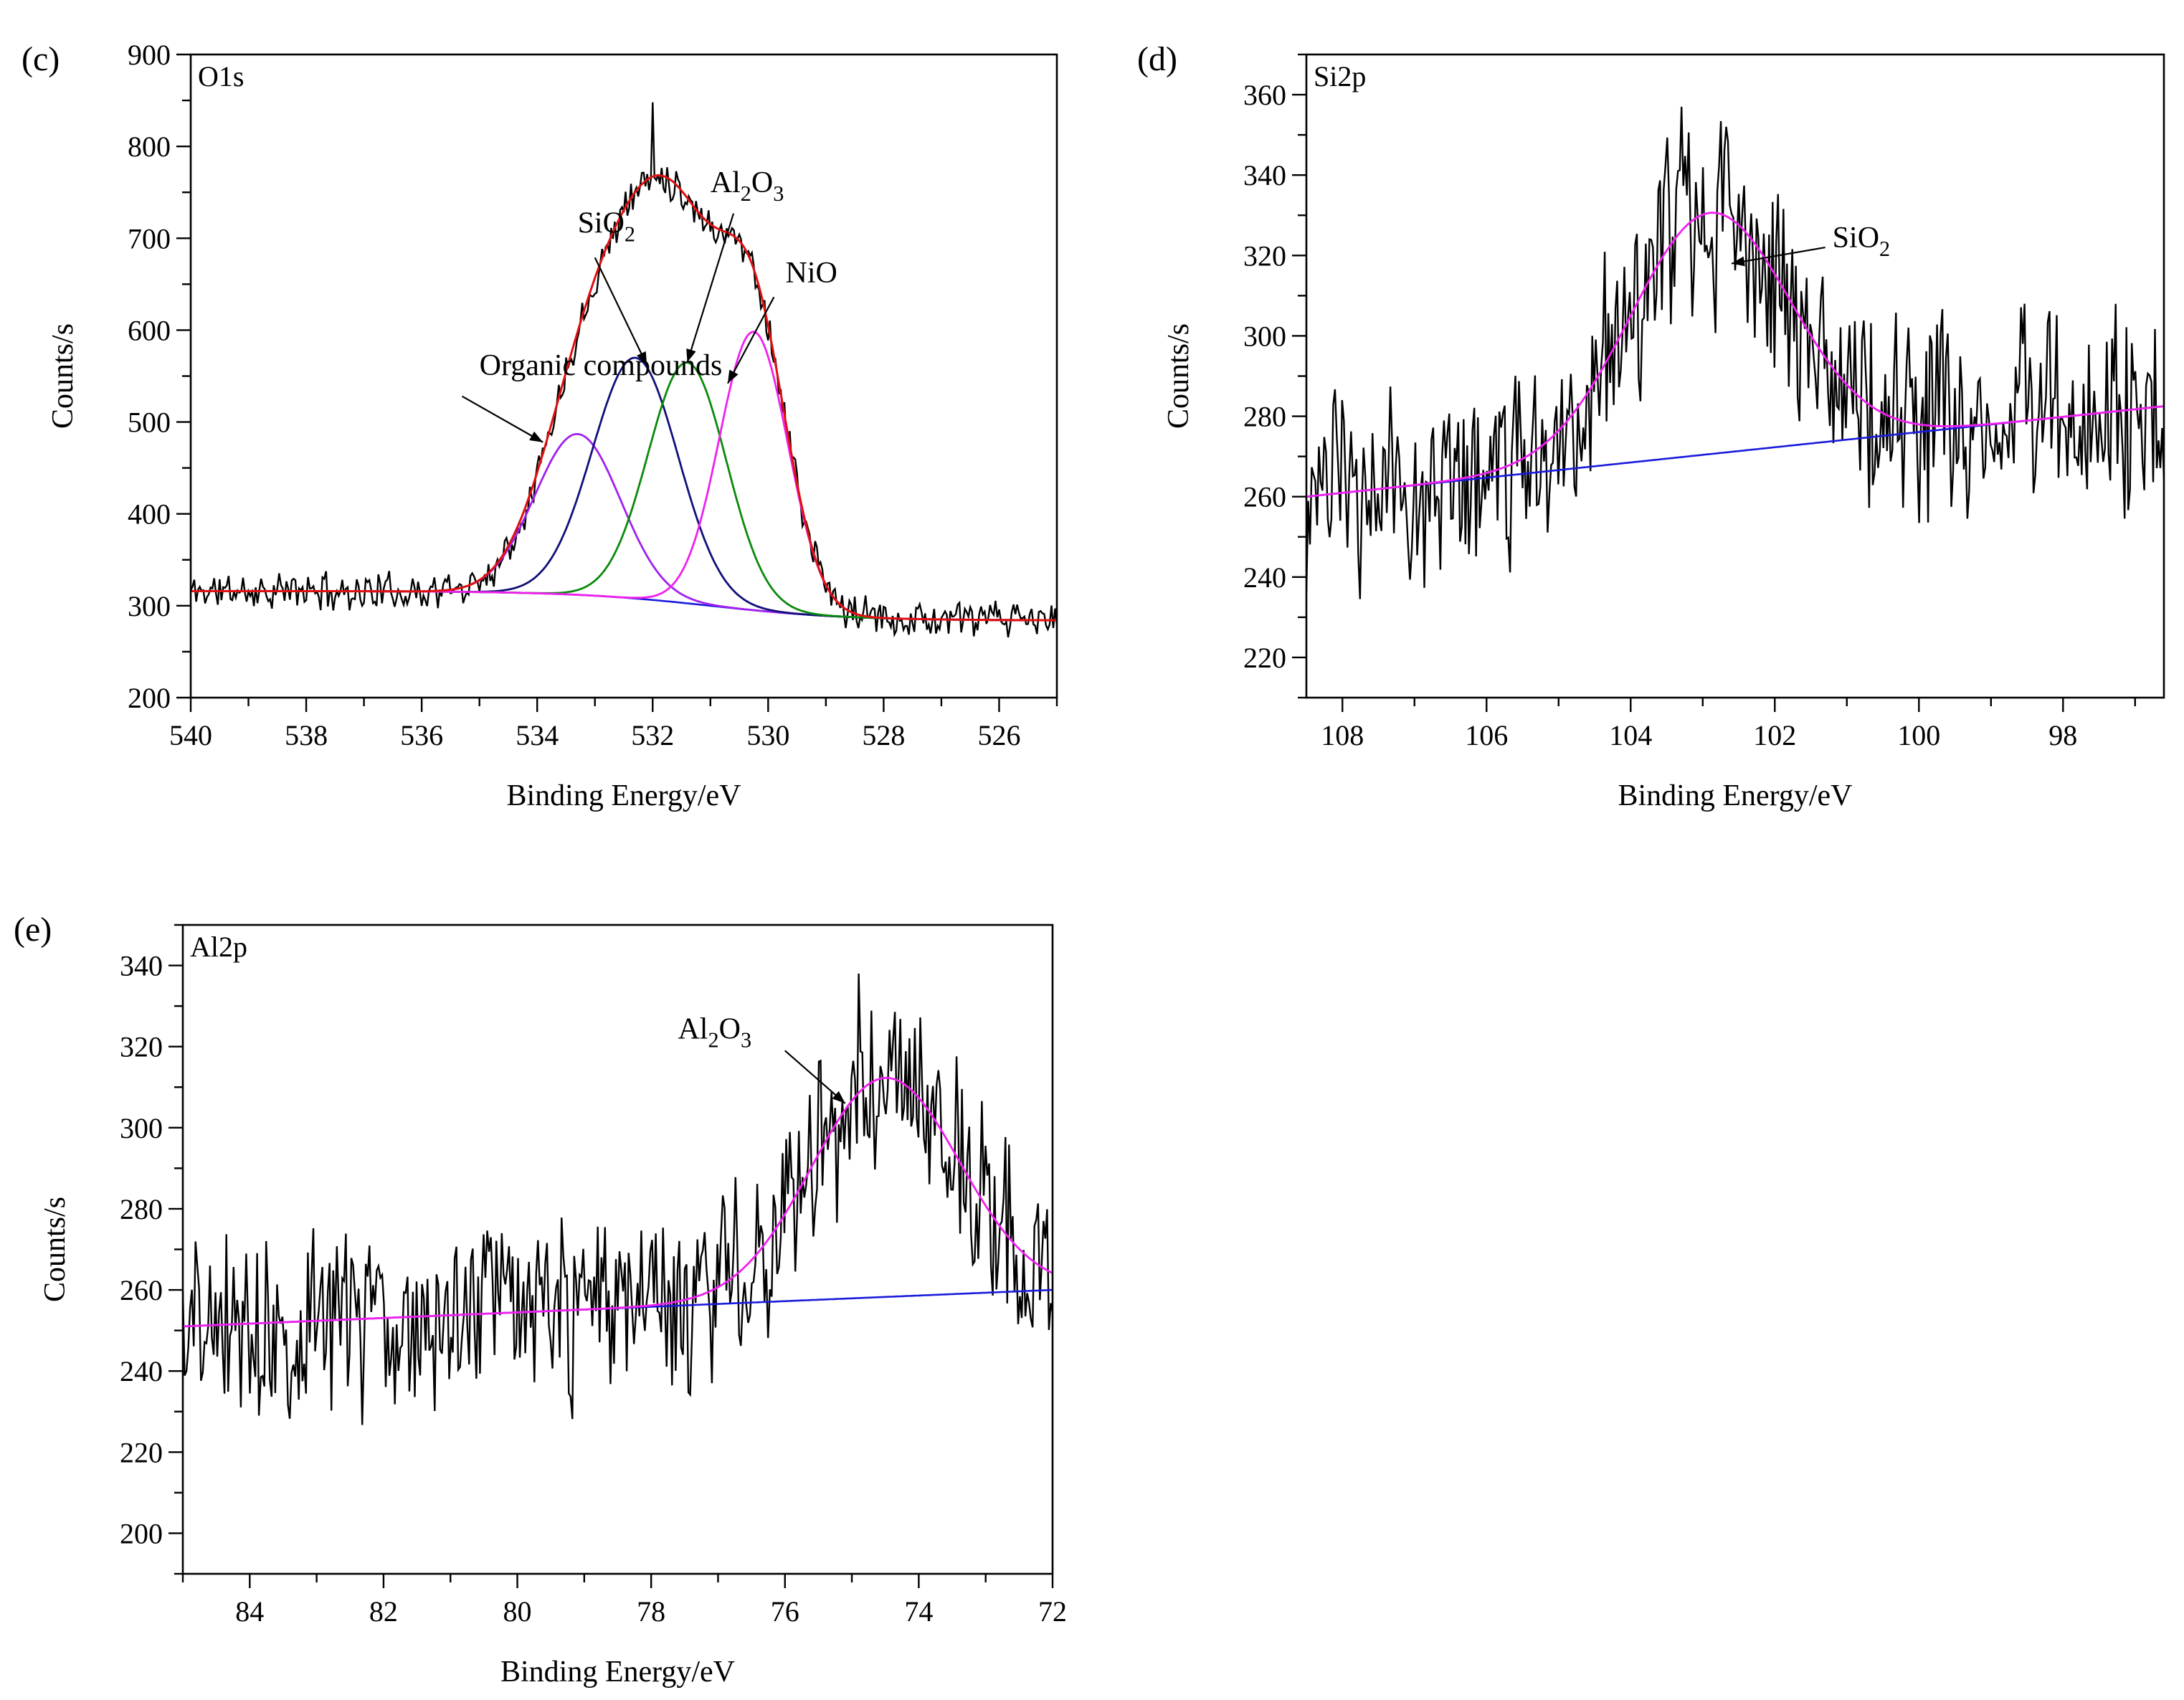  Describe the element at coordinates (41, 59) in the screenshot. I see `panel-label: (c)` at that location.